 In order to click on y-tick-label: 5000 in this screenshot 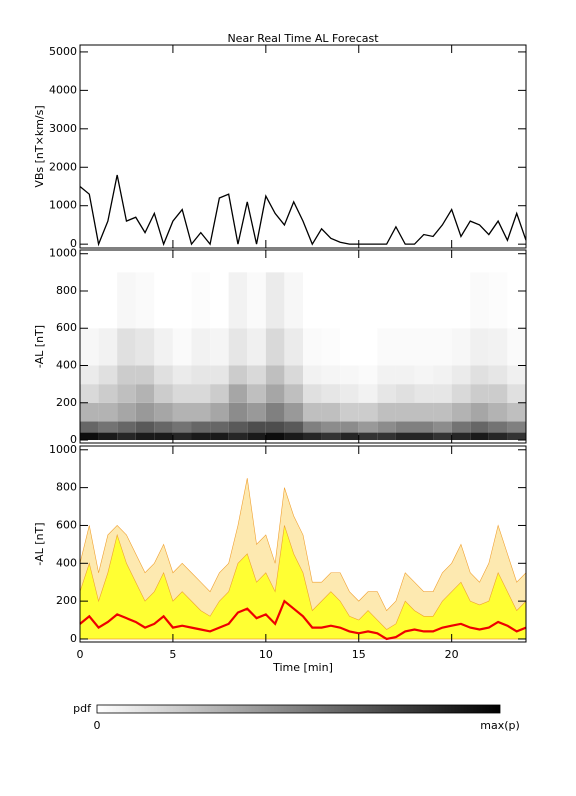, I will do `click(63, 51)`.